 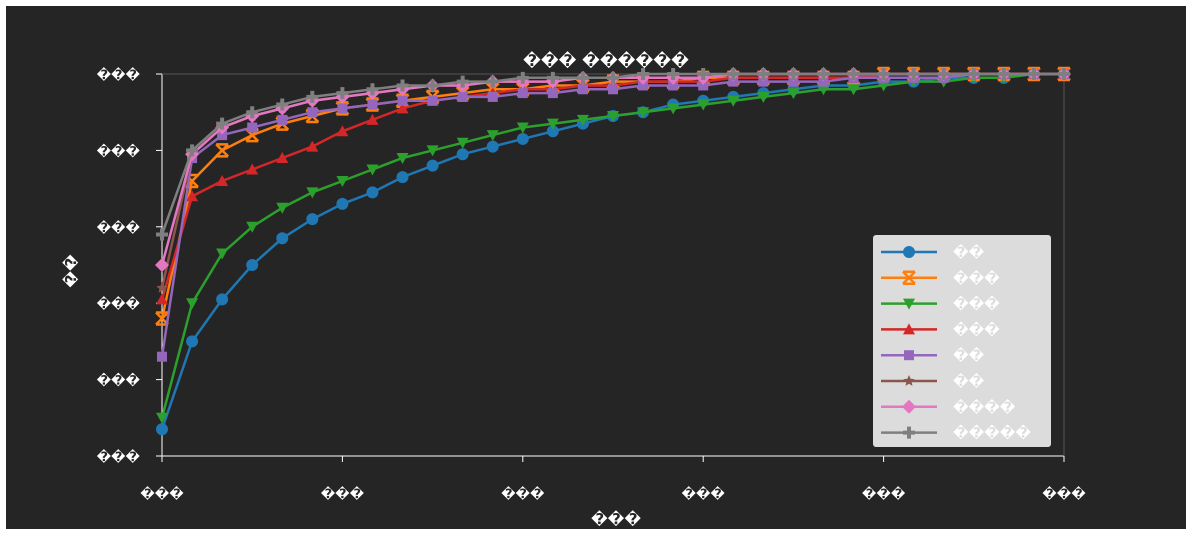 I want to click on legend-label: ���, so click(x=976, y=329).